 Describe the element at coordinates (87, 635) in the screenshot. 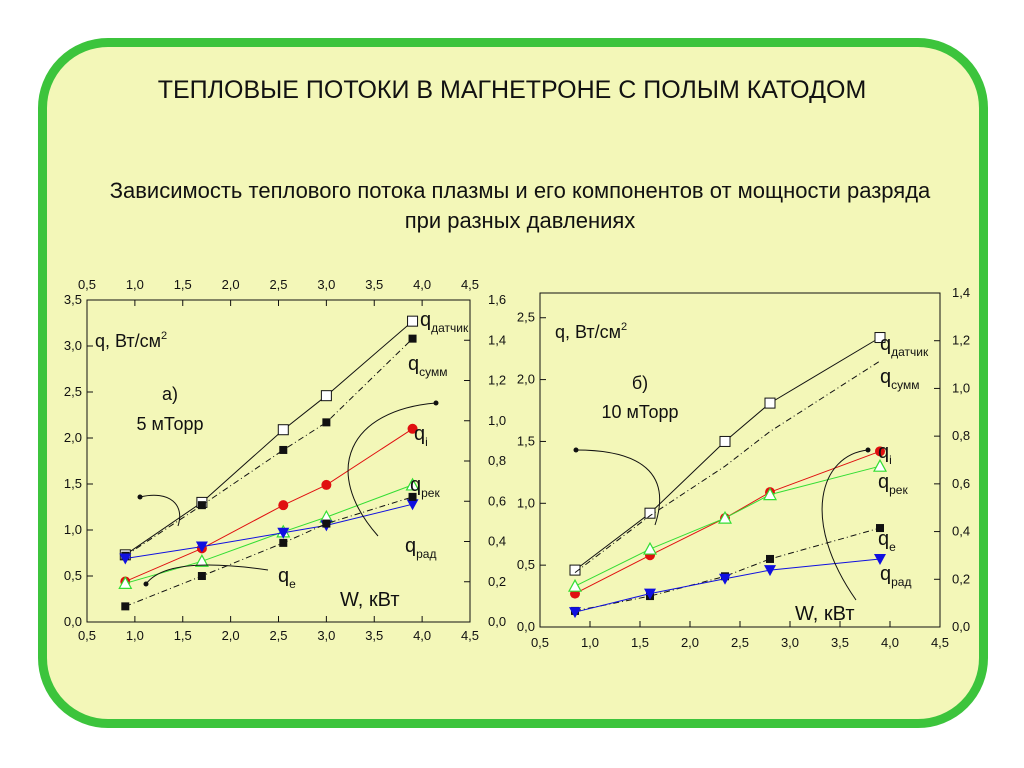

I see `x-tick-label: 0,5` at that location.